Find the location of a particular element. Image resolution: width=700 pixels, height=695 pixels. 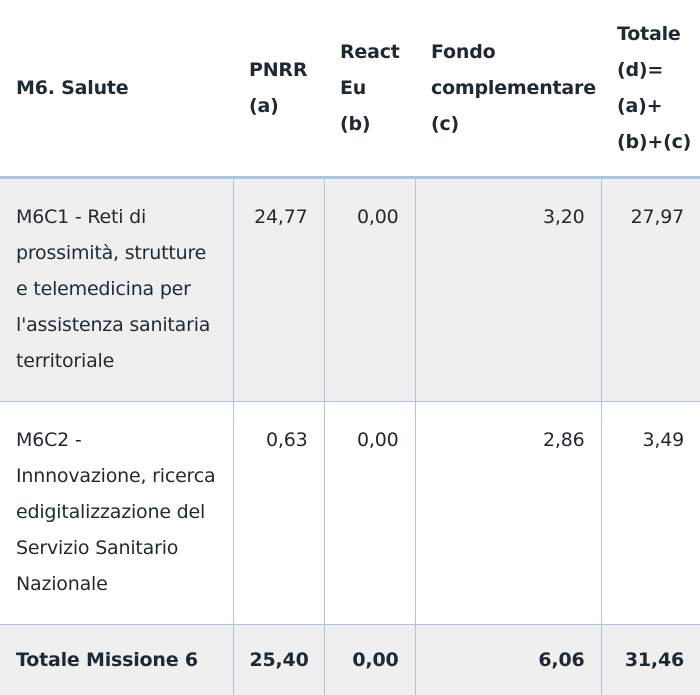

header-totale-text: Totale(d)=(a)+(b)+(c) is located at coordinates (654, 88).